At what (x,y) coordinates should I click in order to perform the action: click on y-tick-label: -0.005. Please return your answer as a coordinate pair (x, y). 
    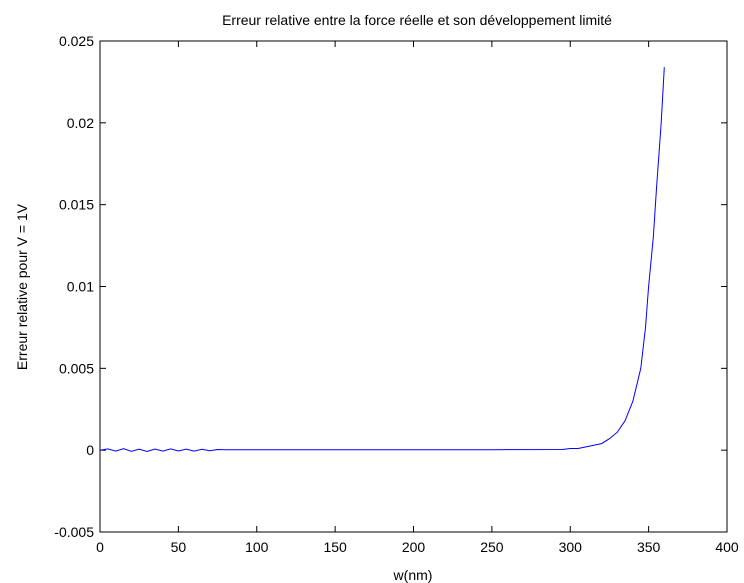
    Looking at the image, I should click on (74, 532).